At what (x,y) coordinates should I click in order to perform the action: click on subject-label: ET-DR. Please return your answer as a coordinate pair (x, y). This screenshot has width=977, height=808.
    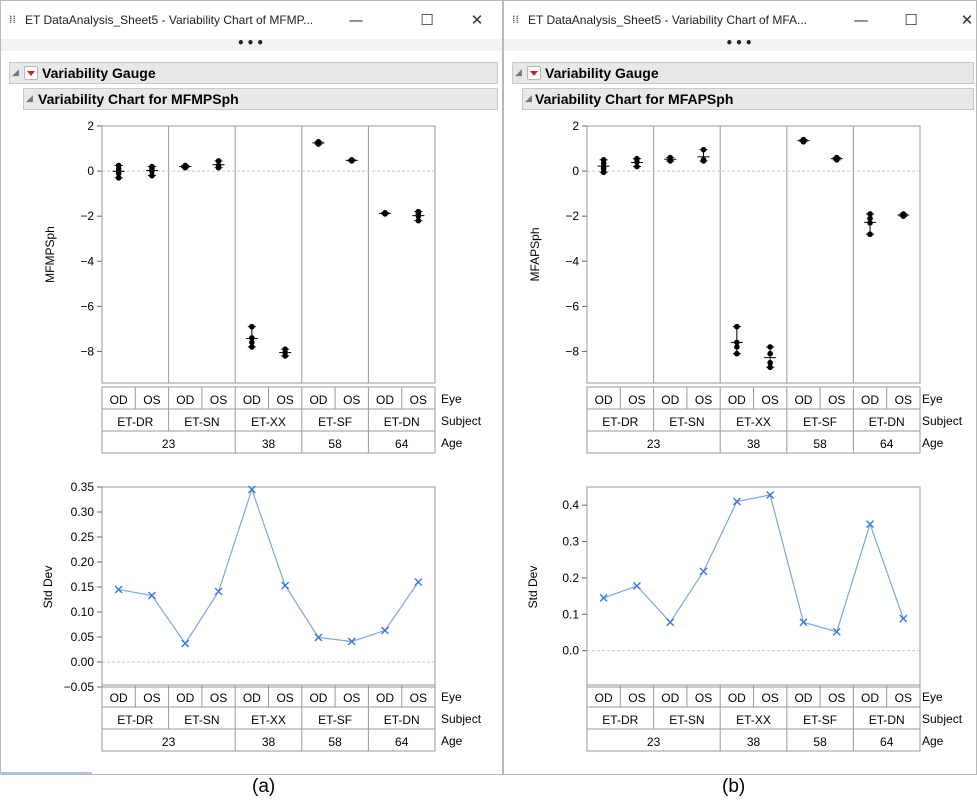
    Looking at the image, I should click on (620, 422).